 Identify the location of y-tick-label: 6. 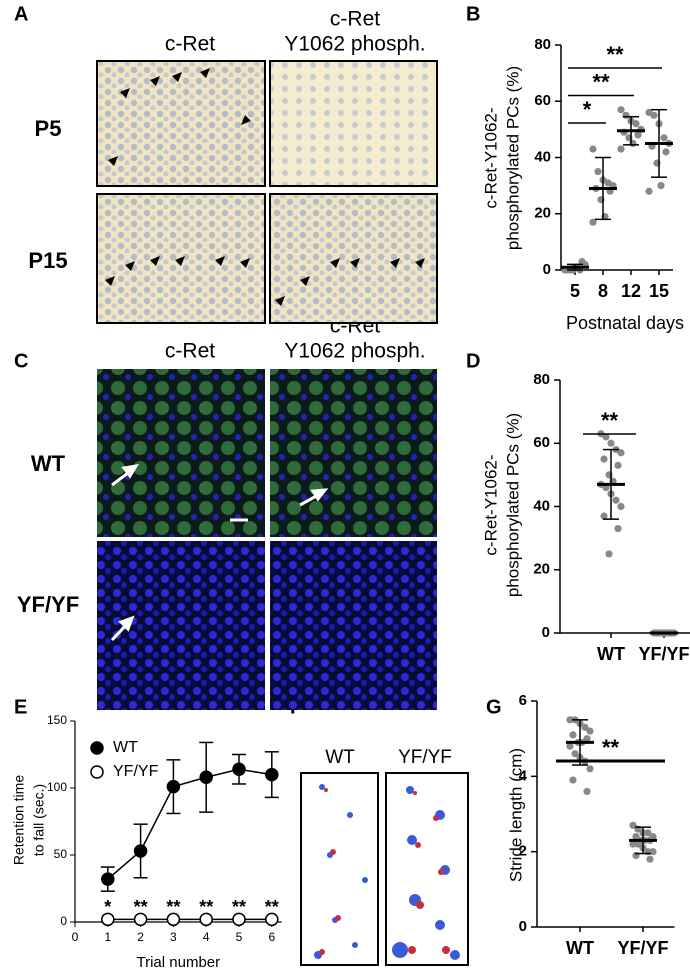
(523, 700).